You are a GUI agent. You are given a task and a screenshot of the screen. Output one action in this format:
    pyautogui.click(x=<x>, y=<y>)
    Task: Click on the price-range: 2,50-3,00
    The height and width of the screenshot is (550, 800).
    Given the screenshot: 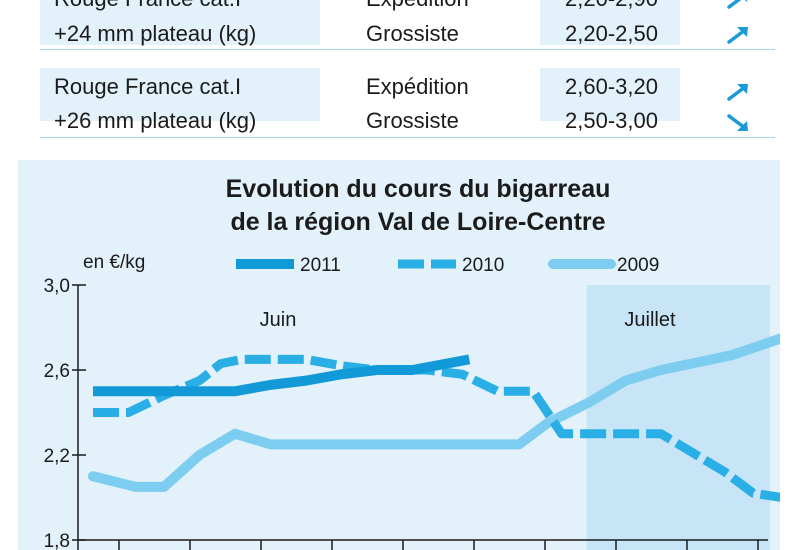 What is the action you would take?
    pyautogui.click(x=611, y=120)
    